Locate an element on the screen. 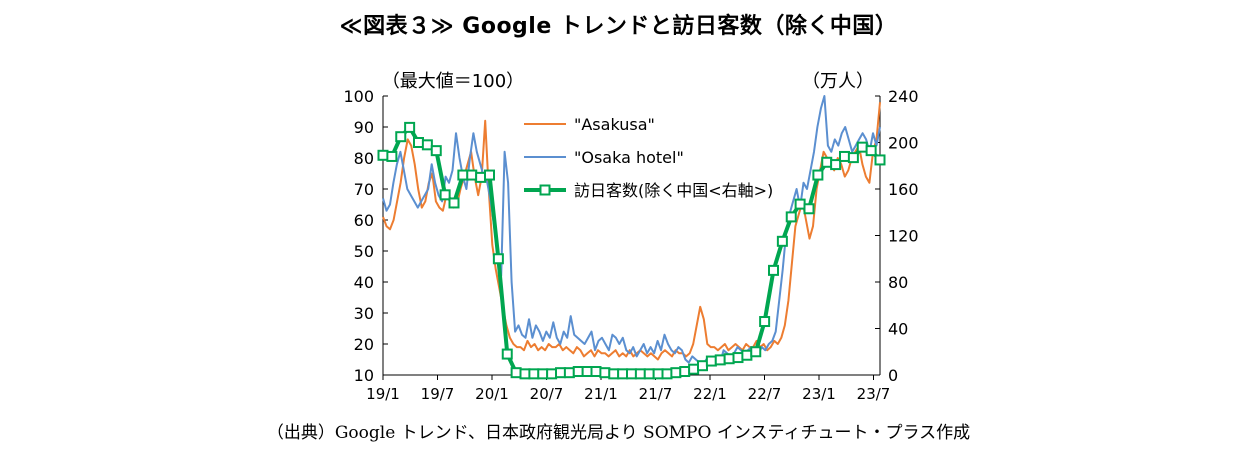  x-tick-label: 21/7 is located at coordinates (656, 394).